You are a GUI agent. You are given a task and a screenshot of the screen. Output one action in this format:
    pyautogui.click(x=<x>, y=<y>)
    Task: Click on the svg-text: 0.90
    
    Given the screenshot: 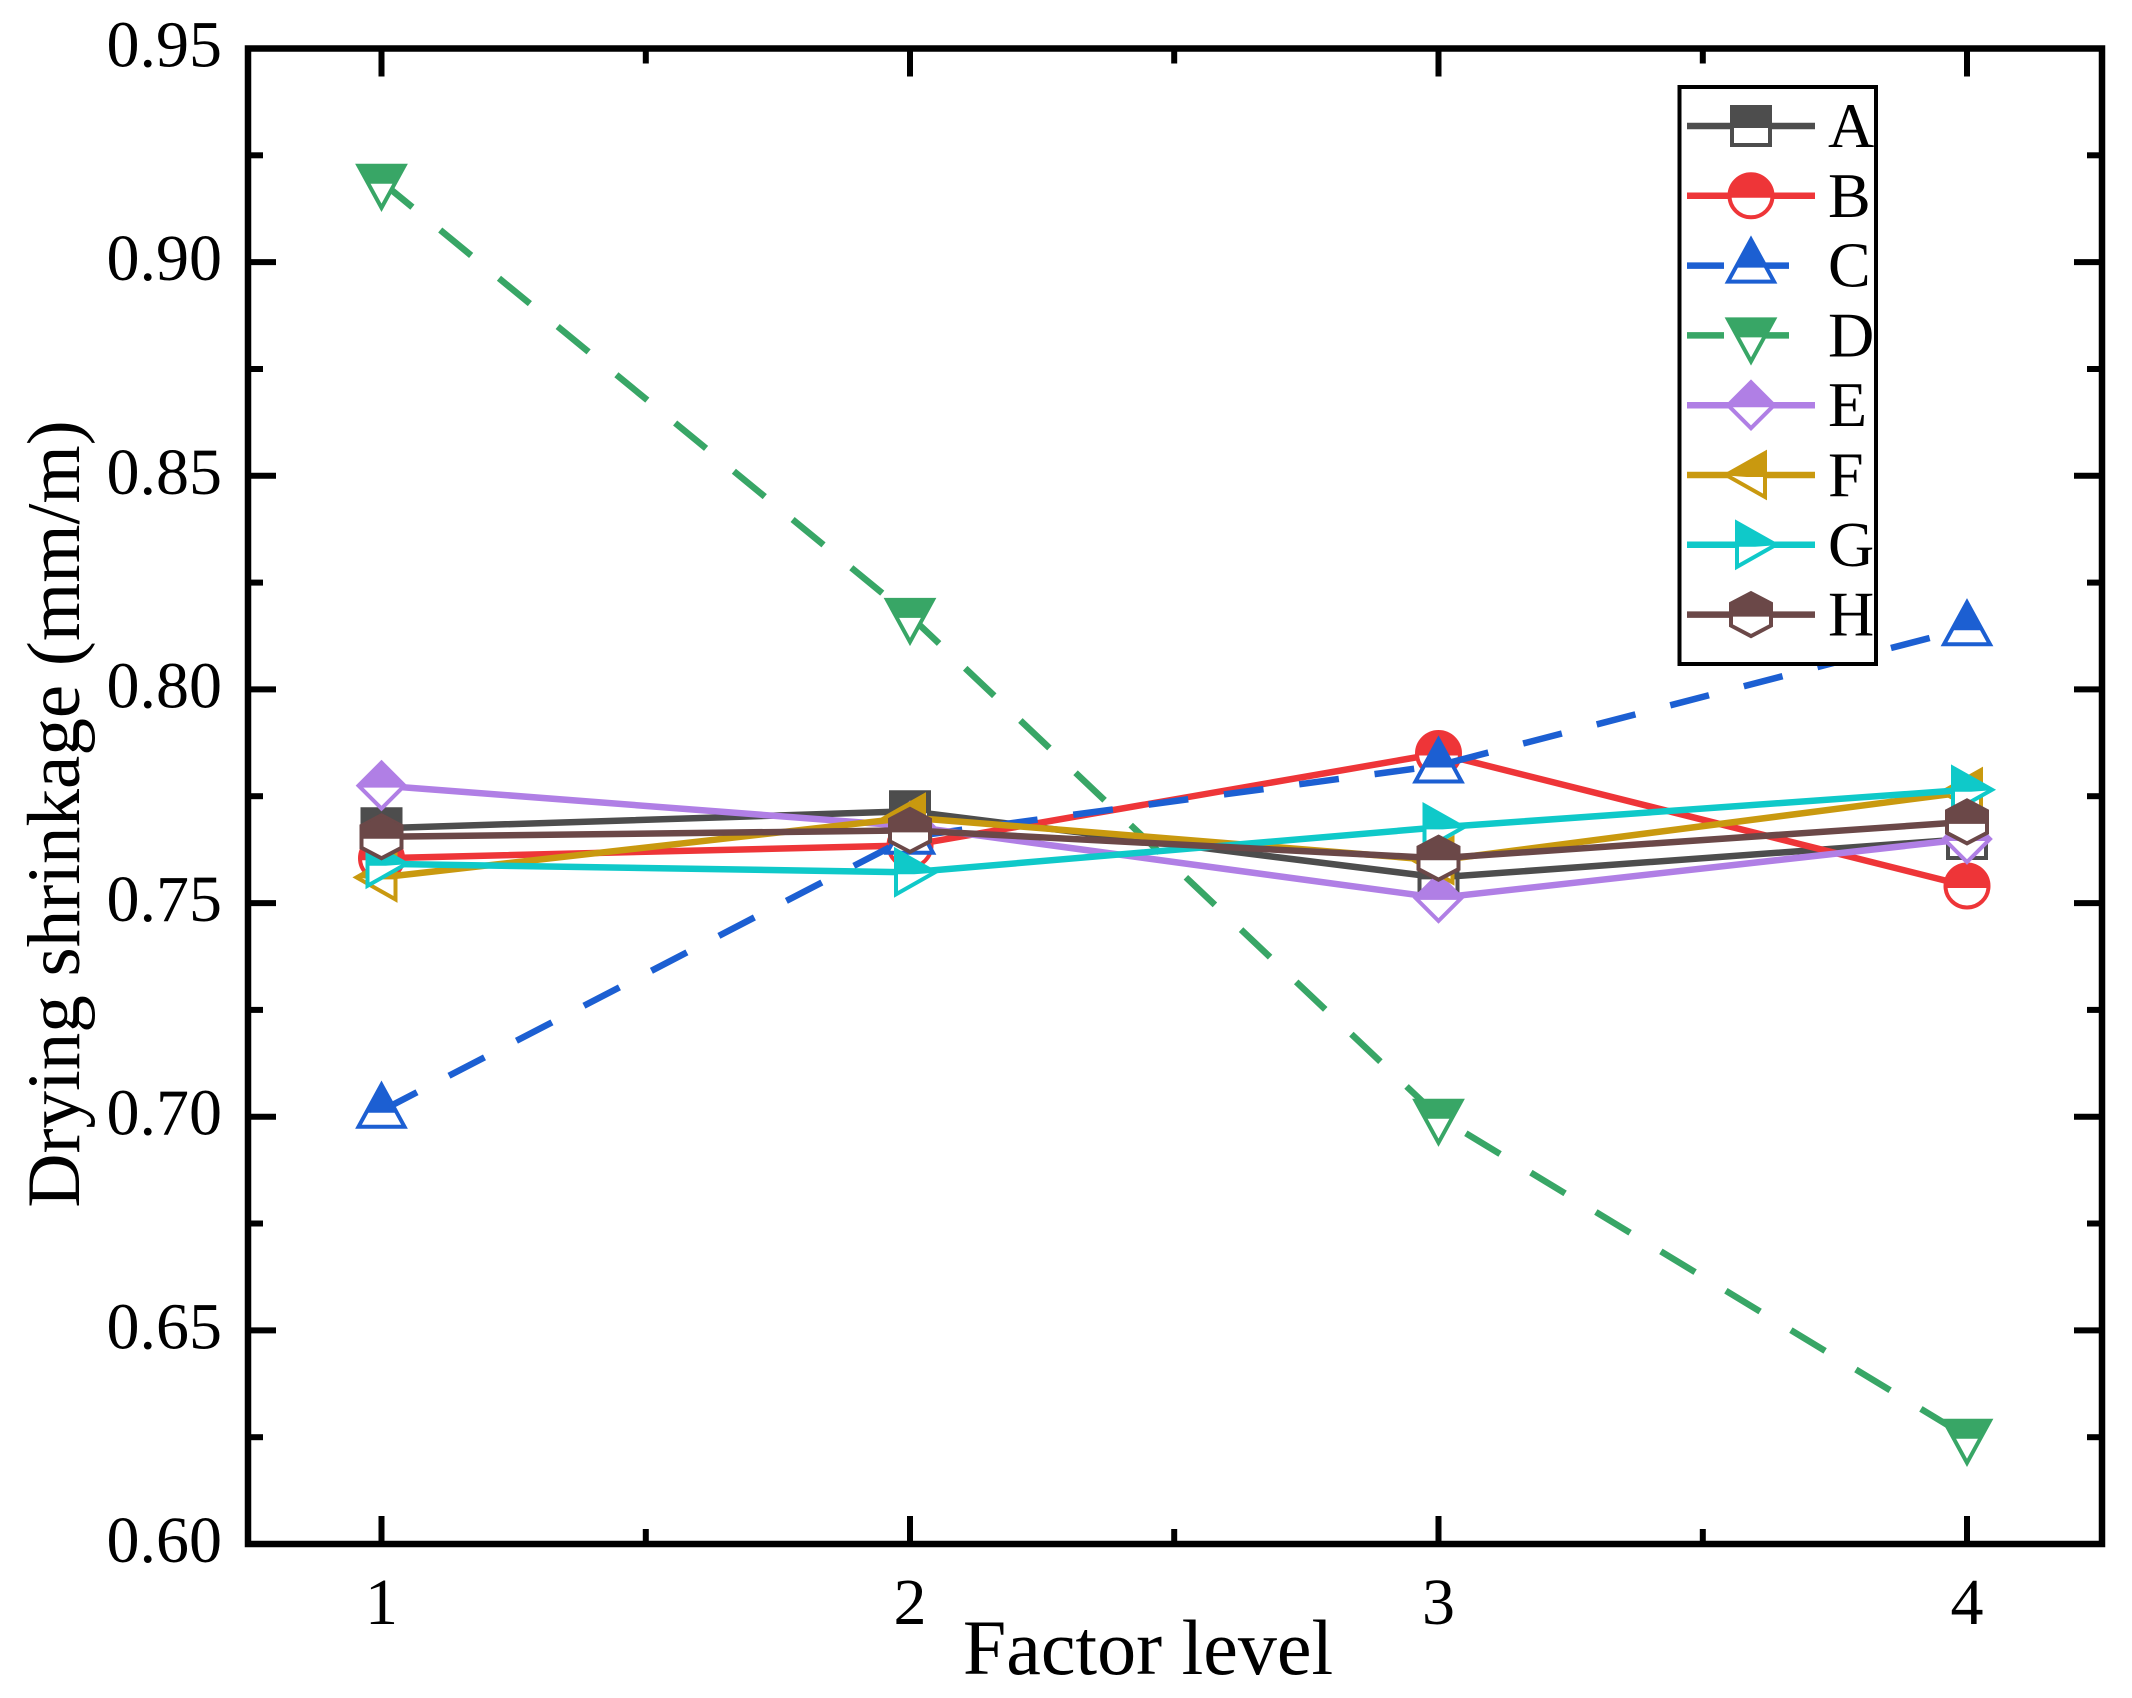 What is the action you would take?
    pyautogui.click(x=165, y=258)
    